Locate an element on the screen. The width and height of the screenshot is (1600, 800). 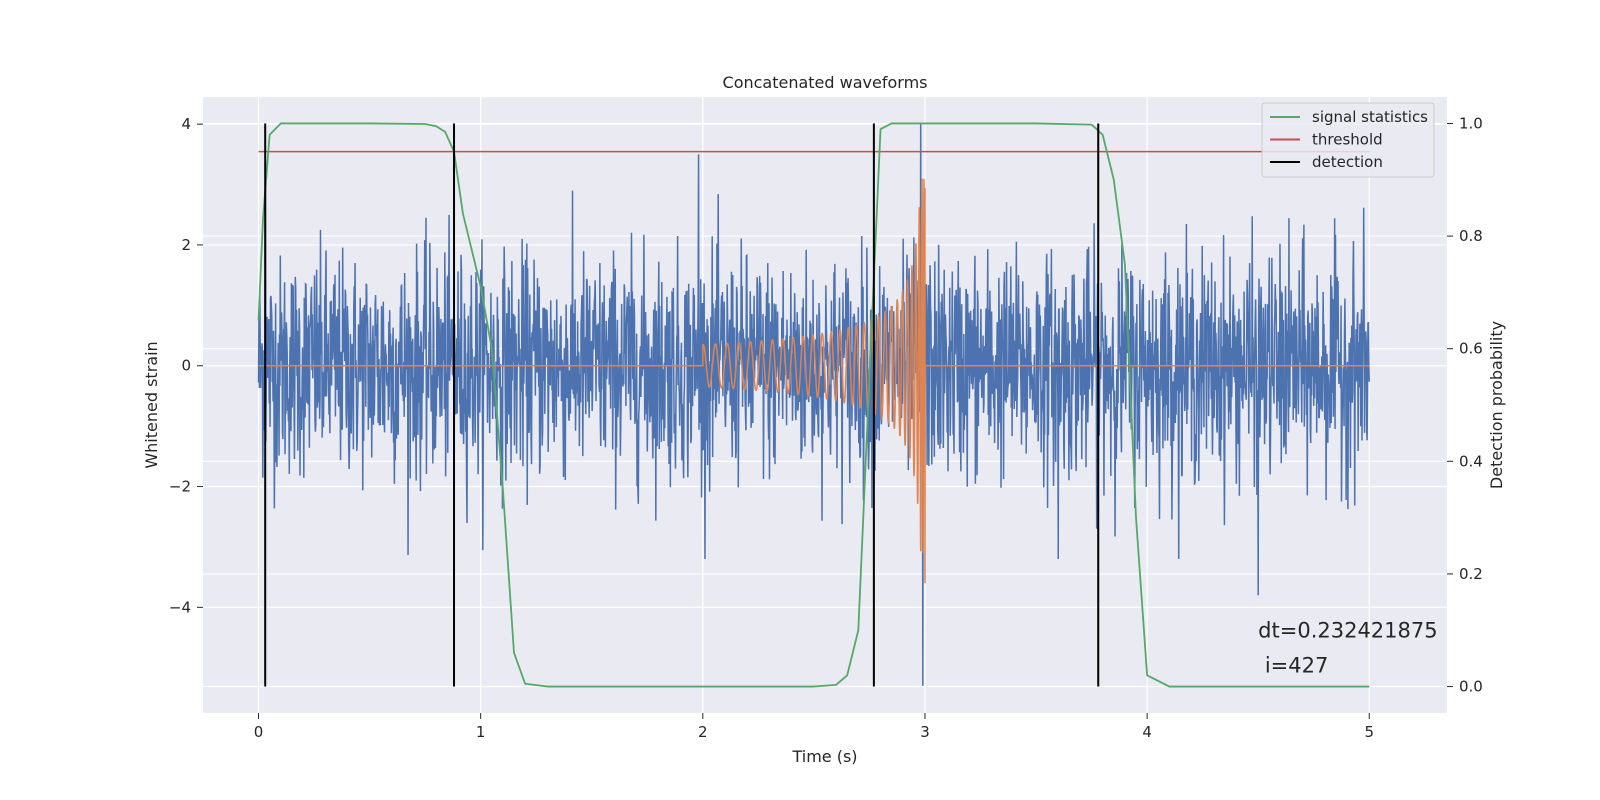
y-tick-label: 2 is located at coordinates (186, 245).